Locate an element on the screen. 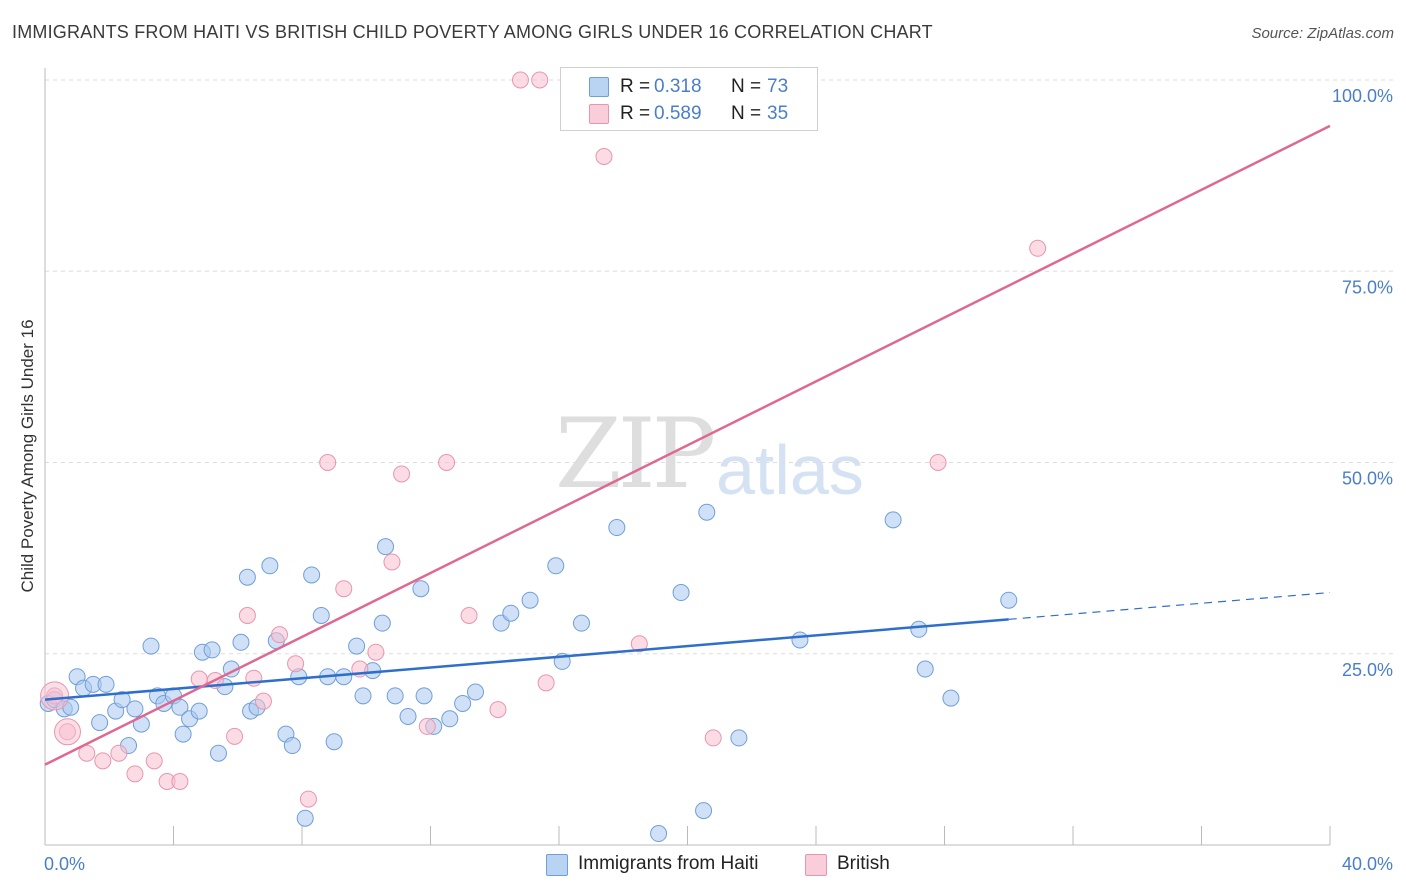 The image size is (1406, 892). haiti-trend-extension is located at coordinates (1169, 605).